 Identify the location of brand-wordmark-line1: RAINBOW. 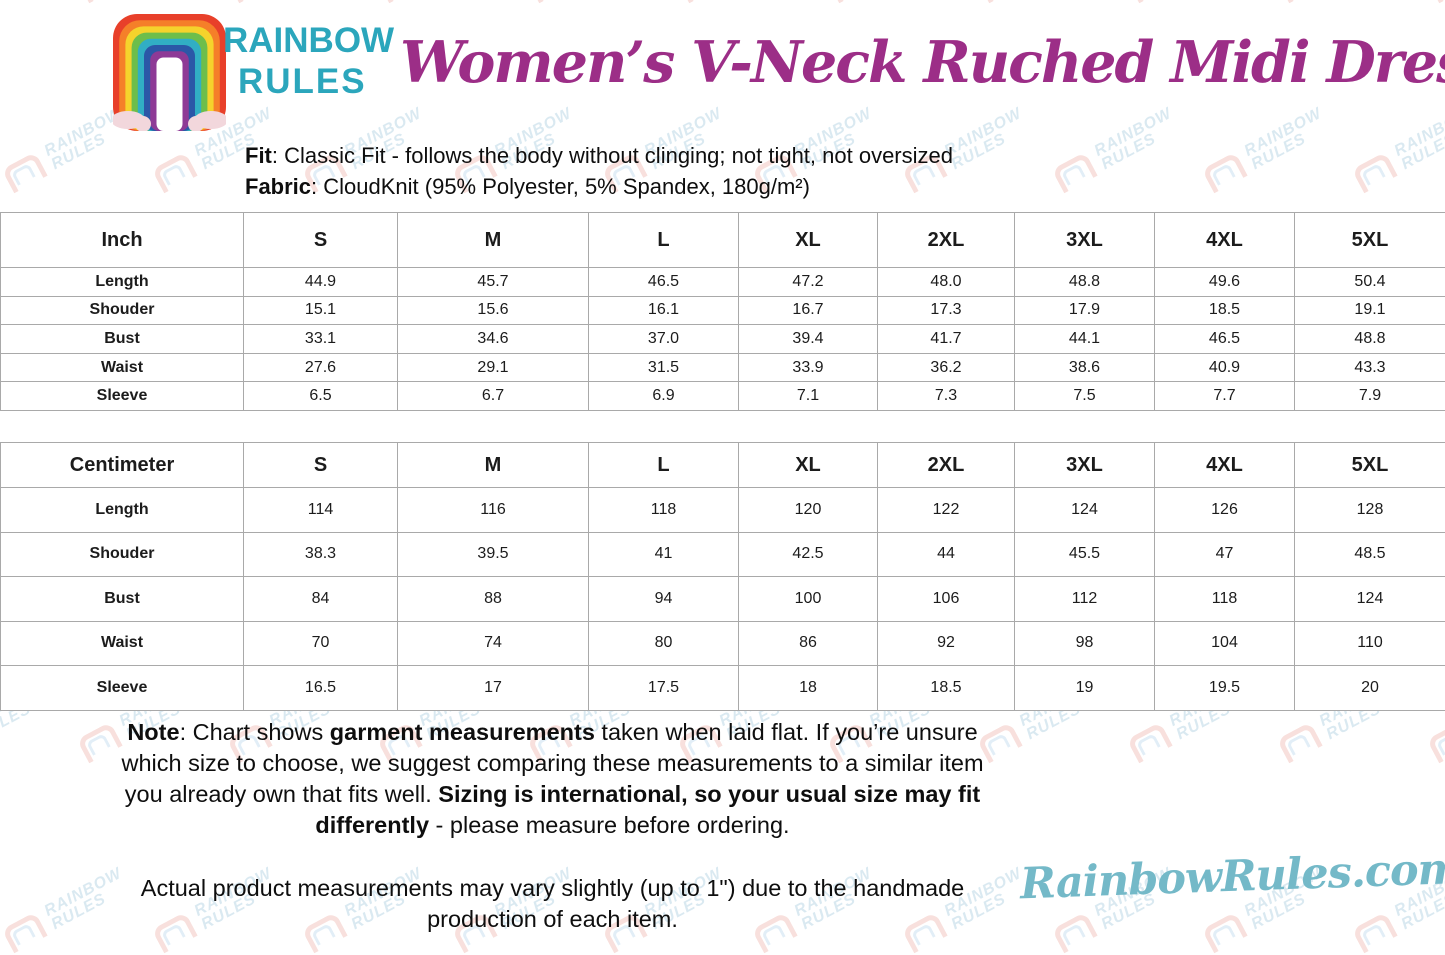
(308, 40).